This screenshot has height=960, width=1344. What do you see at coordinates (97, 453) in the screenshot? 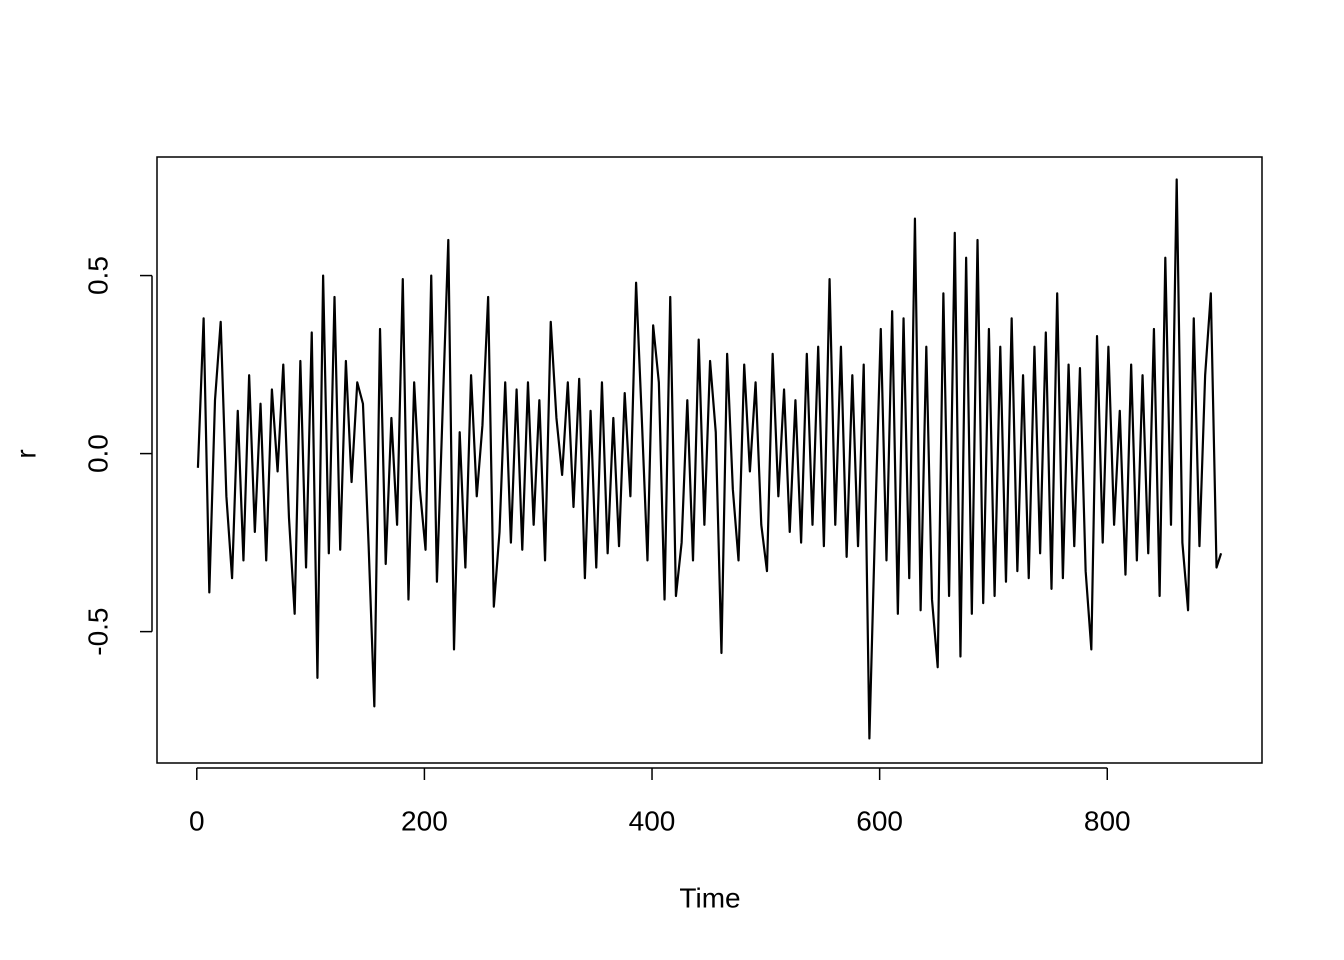
I see `y-tick-label: 0.0` at bounding box center [97, 453].